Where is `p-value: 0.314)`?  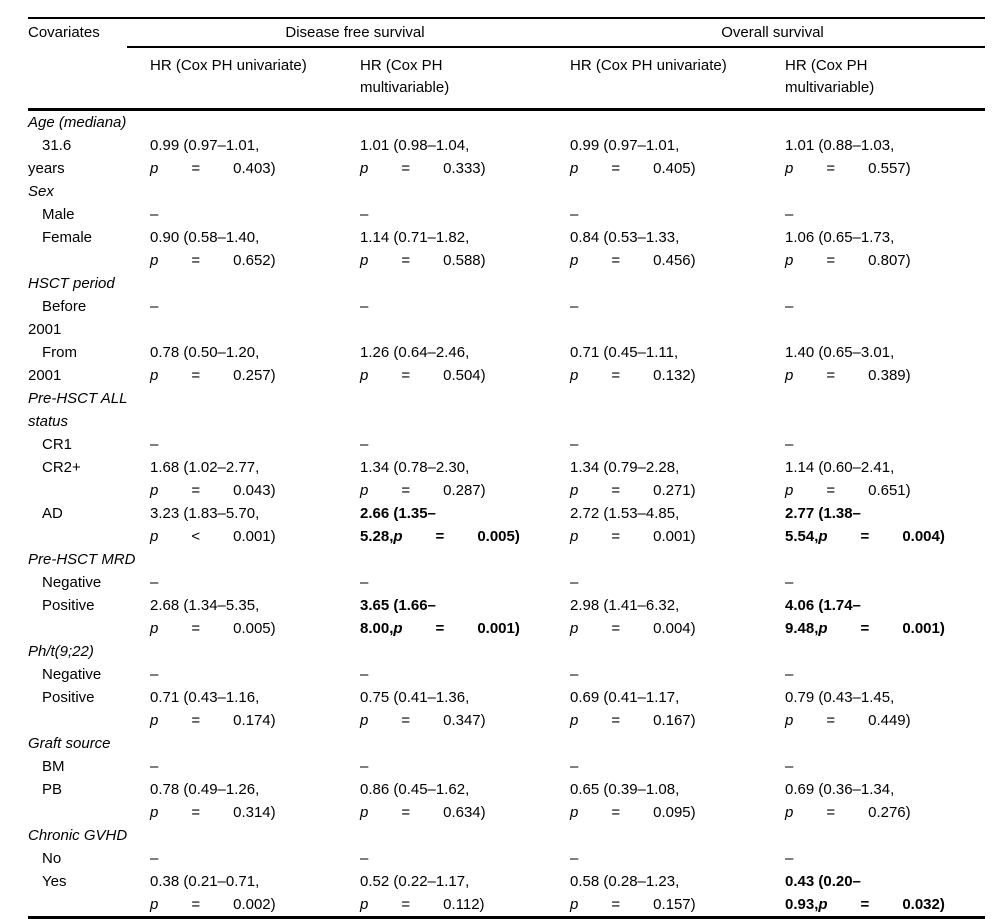 p-value: 0.314) is located at coordinates (254, 812).